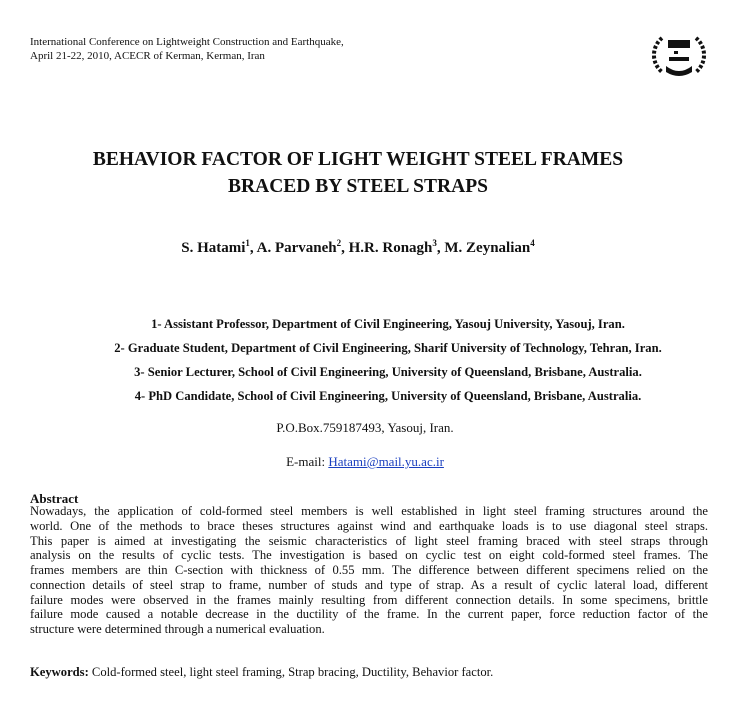  Describe the element at coordinates (296, 248) in the screenshot. I see `author: A. Parvaneh` at that location.